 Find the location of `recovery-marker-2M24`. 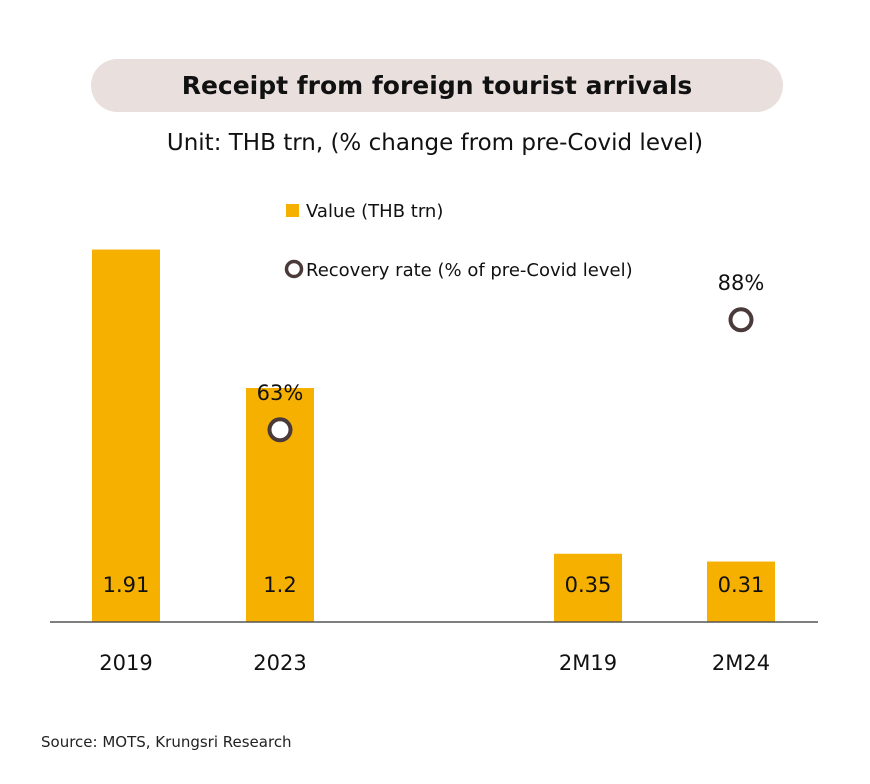

recovery-marker-2M24 is located at coordinates (741, 320).